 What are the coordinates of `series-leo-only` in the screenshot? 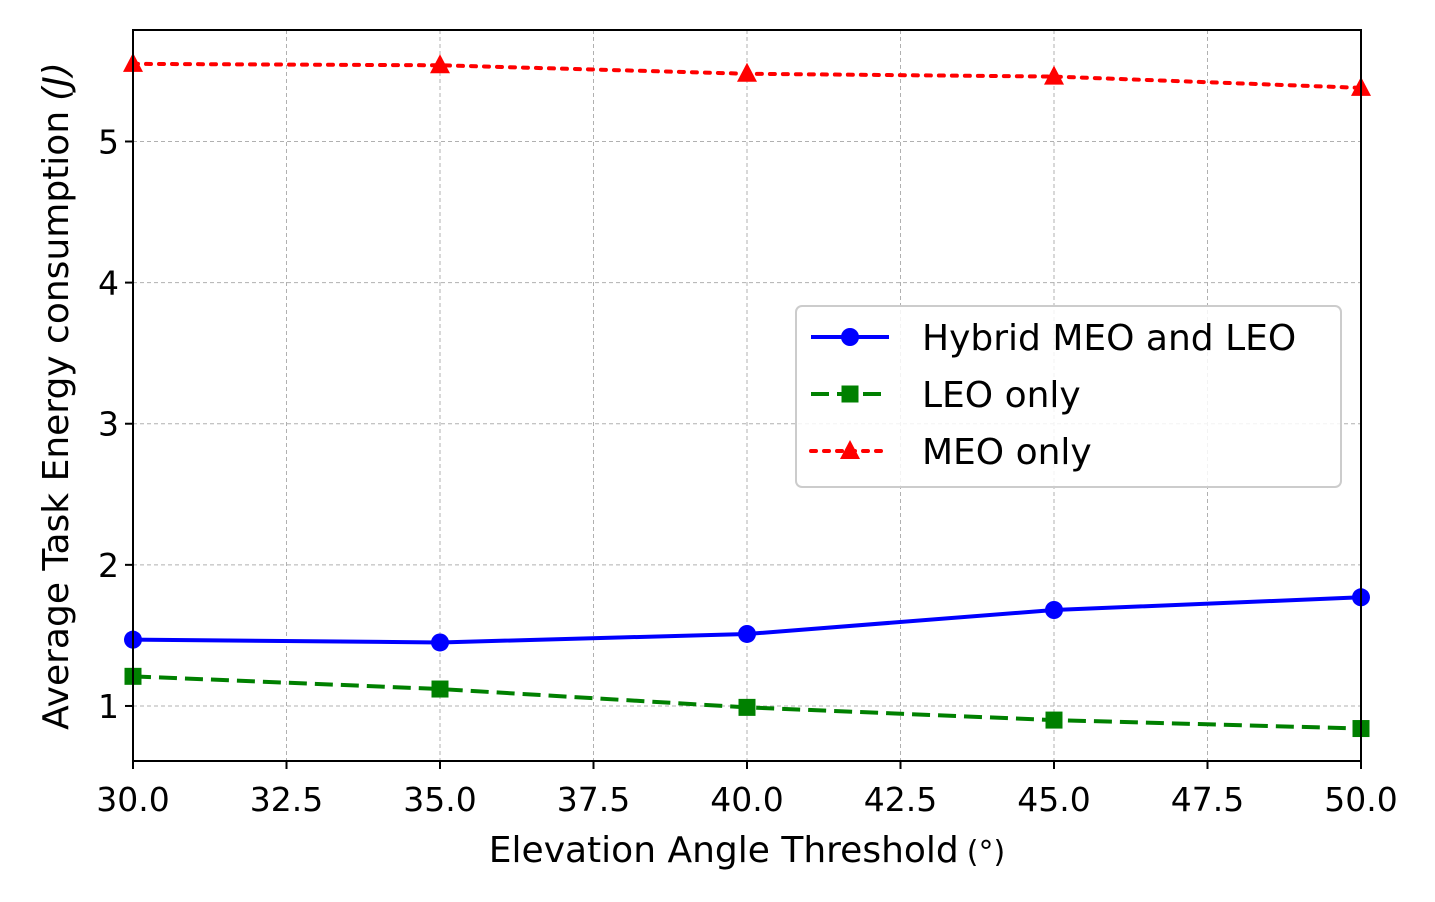 It's located at (747, 702).